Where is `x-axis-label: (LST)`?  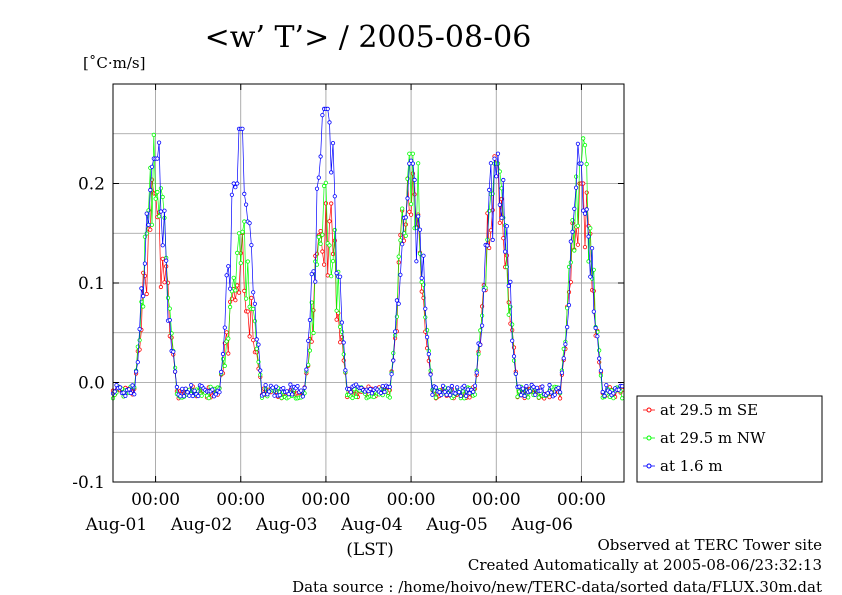 x-axis-label: (LST) is located at coordinates (370, 550).